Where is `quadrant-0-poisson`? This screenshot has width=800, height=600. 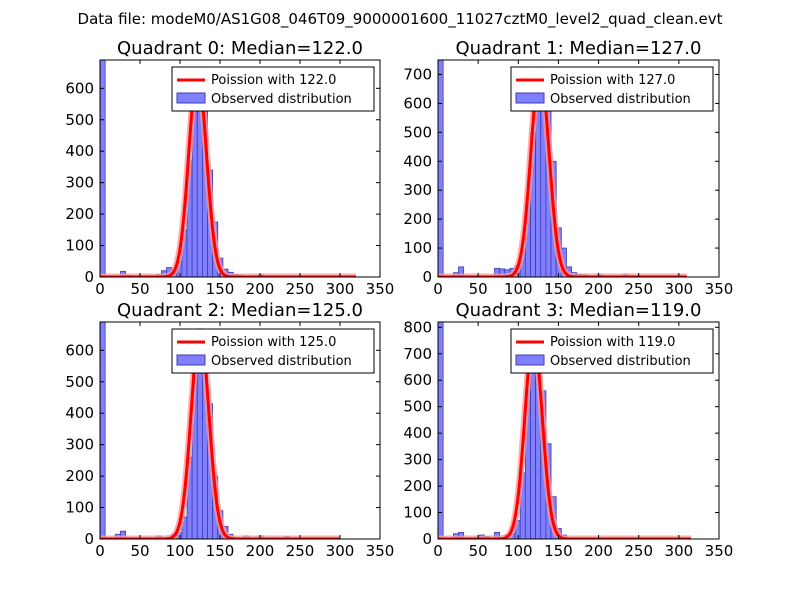
quadrant-0-poisson is located at coordinates (228, 172).